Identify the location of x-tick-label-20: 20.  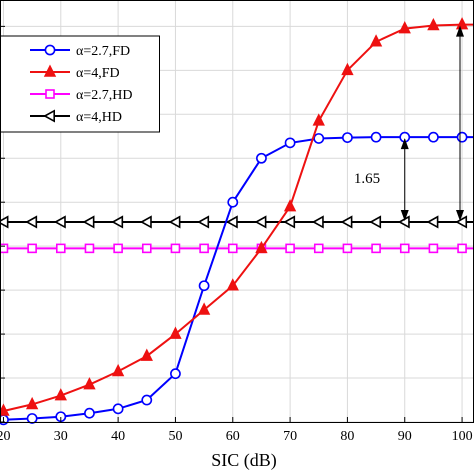
(5, 436).